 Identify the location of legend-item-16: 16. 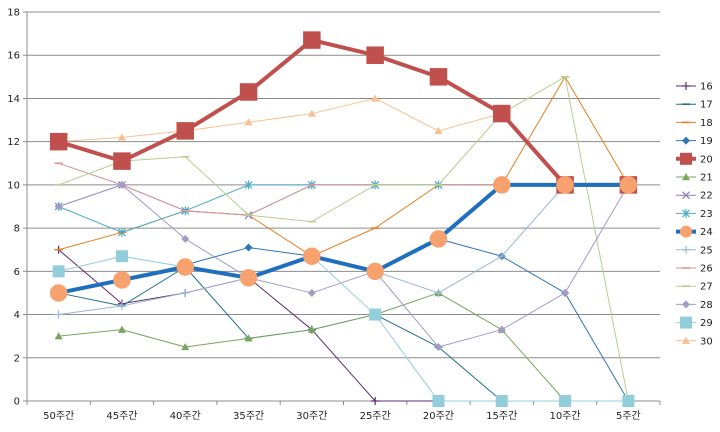
(694, 87).